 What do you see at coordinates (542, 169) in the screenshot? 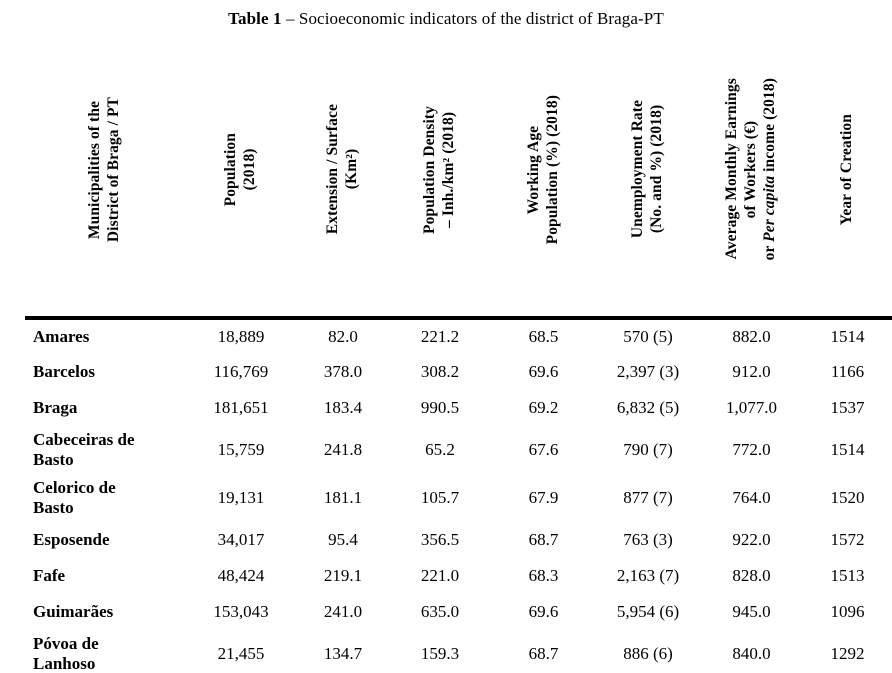
I see `col-header-working-age-label: Working Age Population (%) (2018)` at bounding box center [542, 169].